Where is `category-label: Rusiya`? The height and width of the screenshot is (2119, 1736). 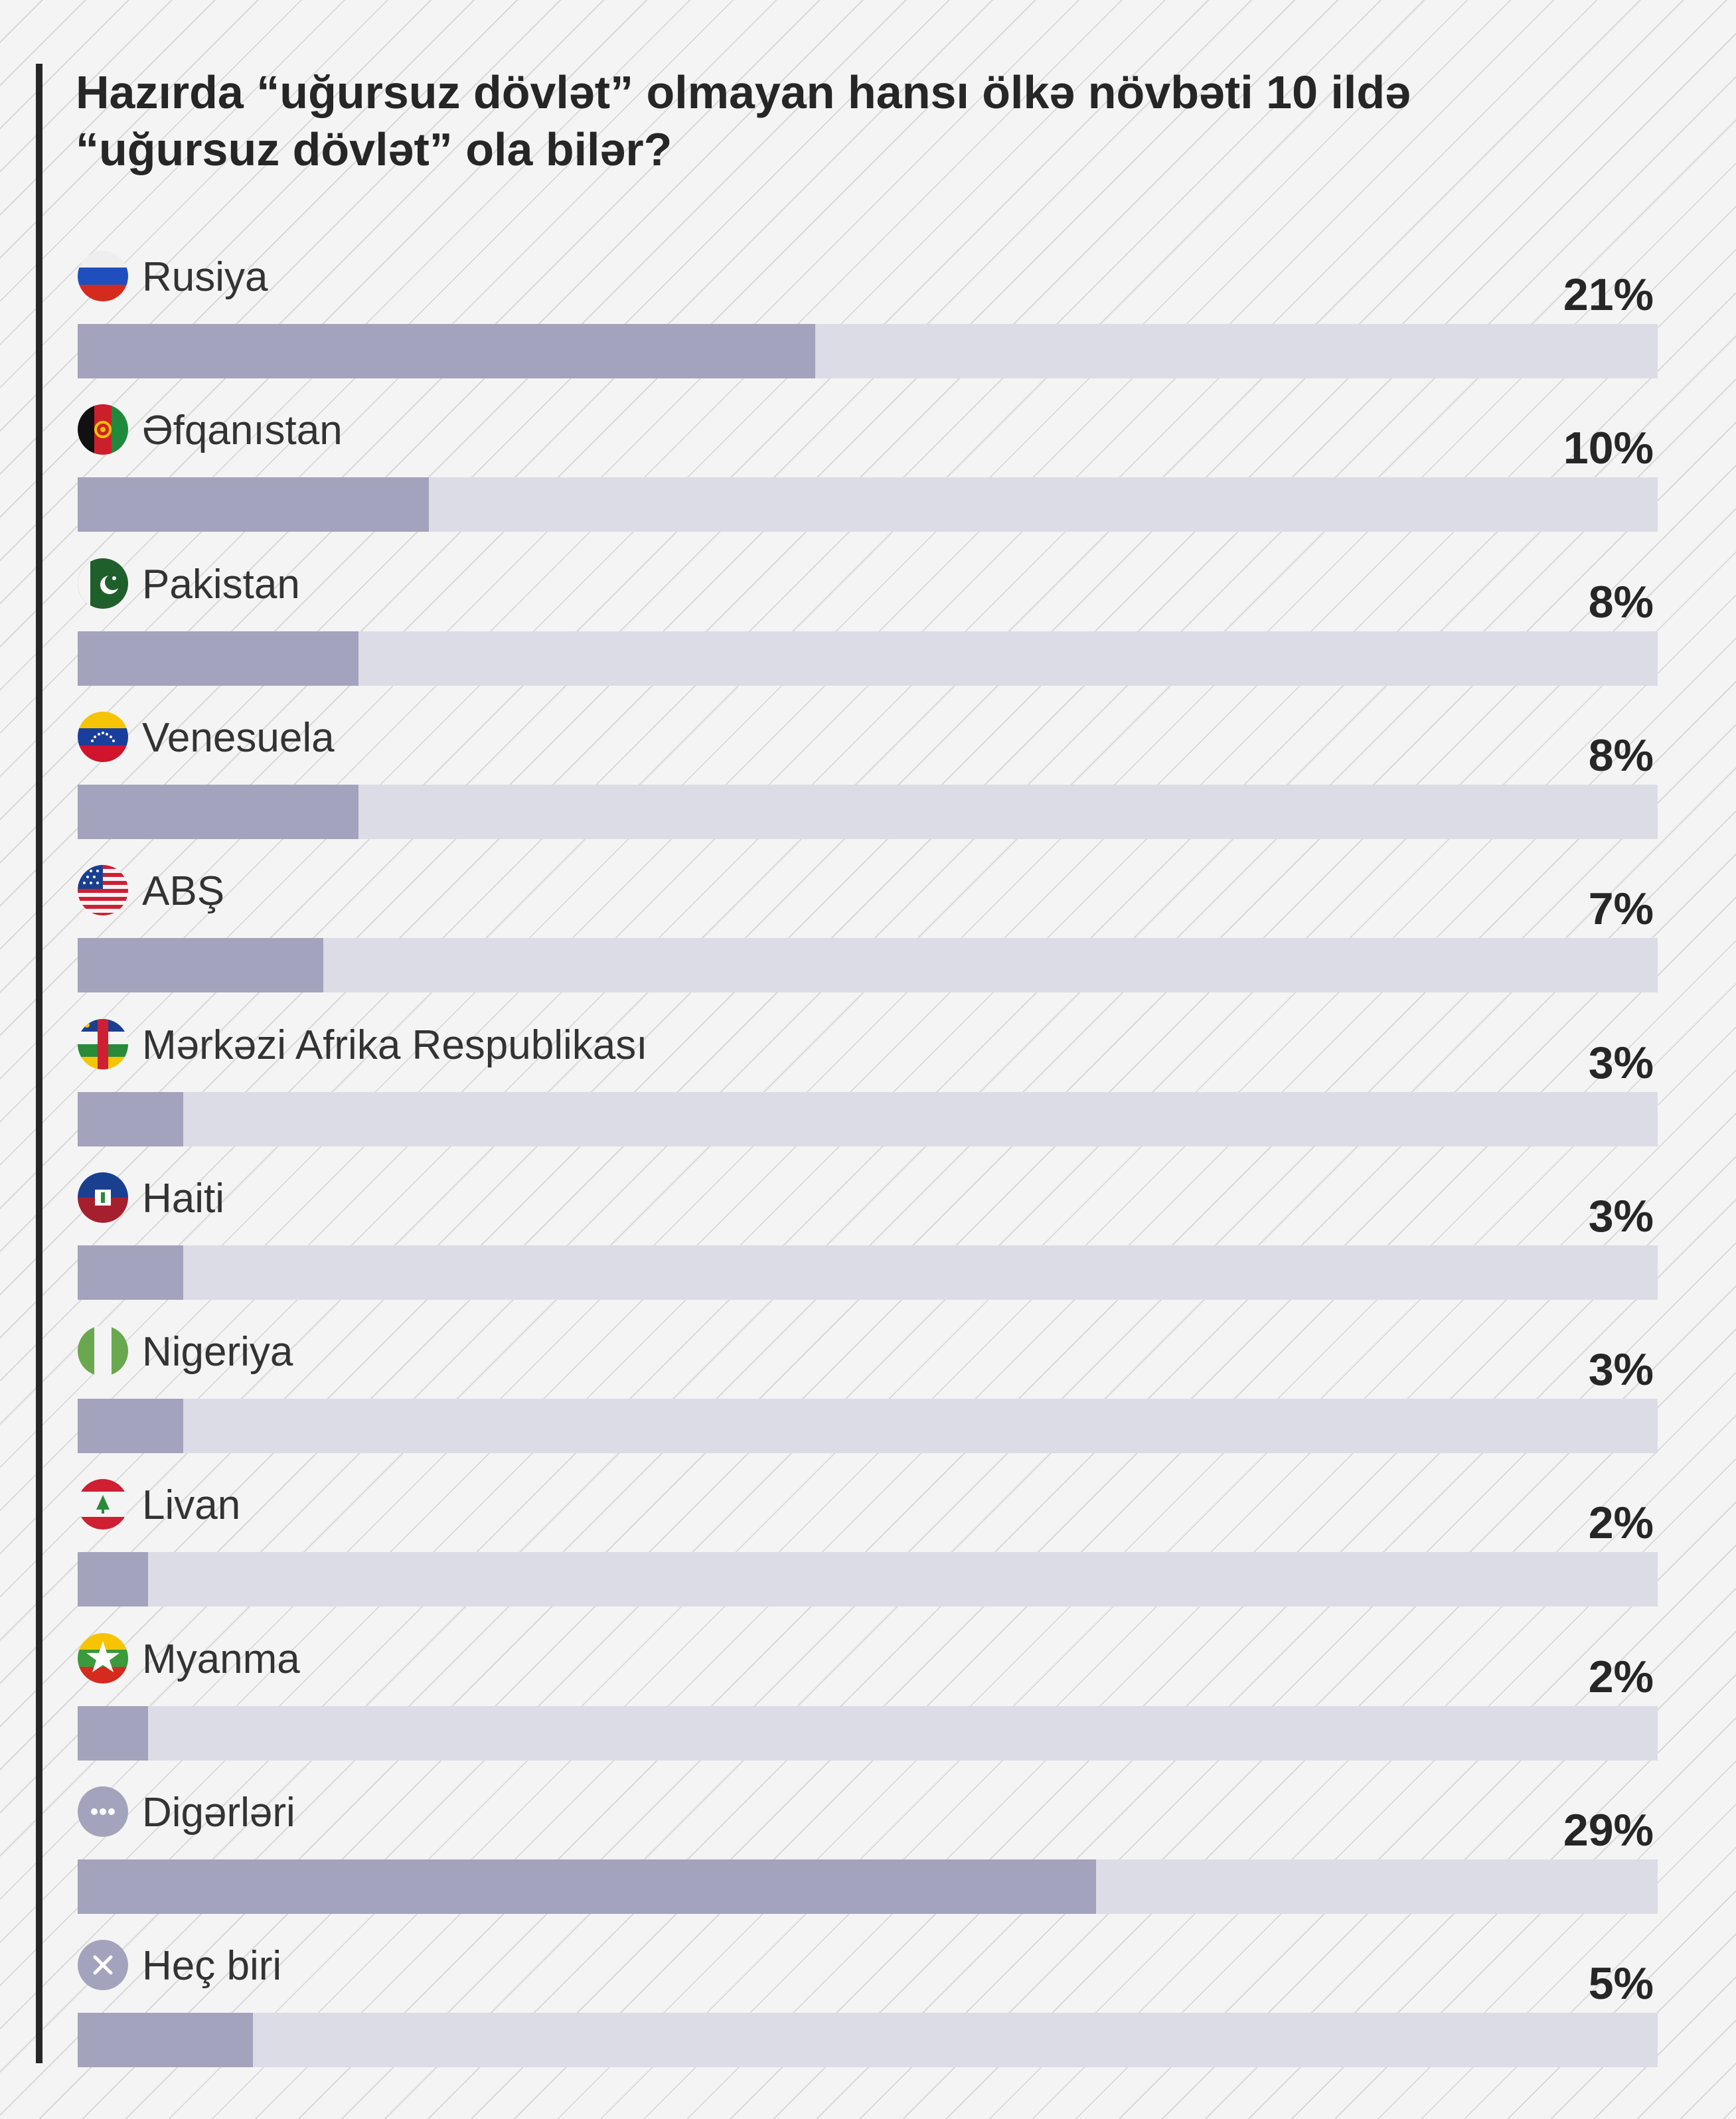
category-label: Rusiya is located at coordinates (205, 277).